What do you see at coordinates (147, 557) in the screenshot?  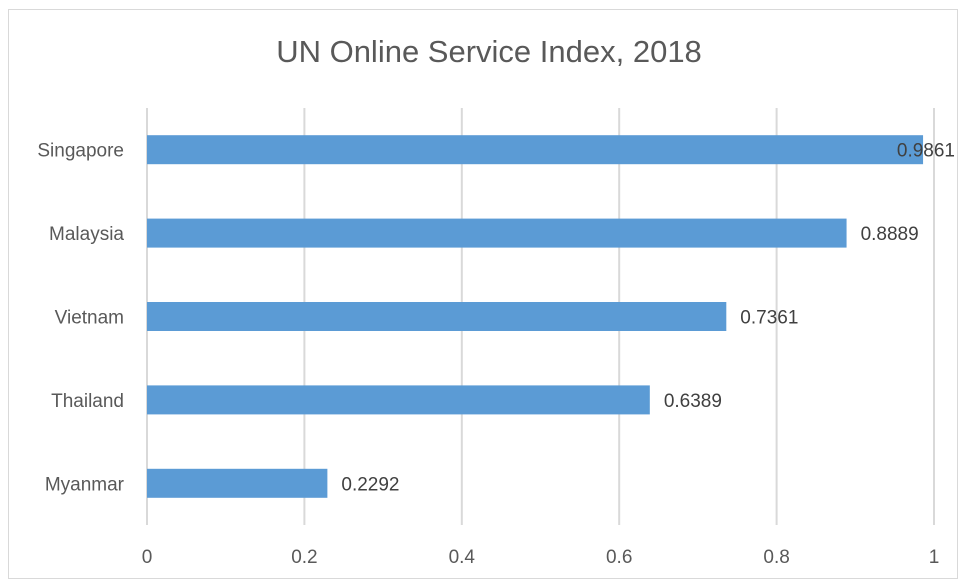 I see `x-tick-label: 0` at bounding box center [147, 557].